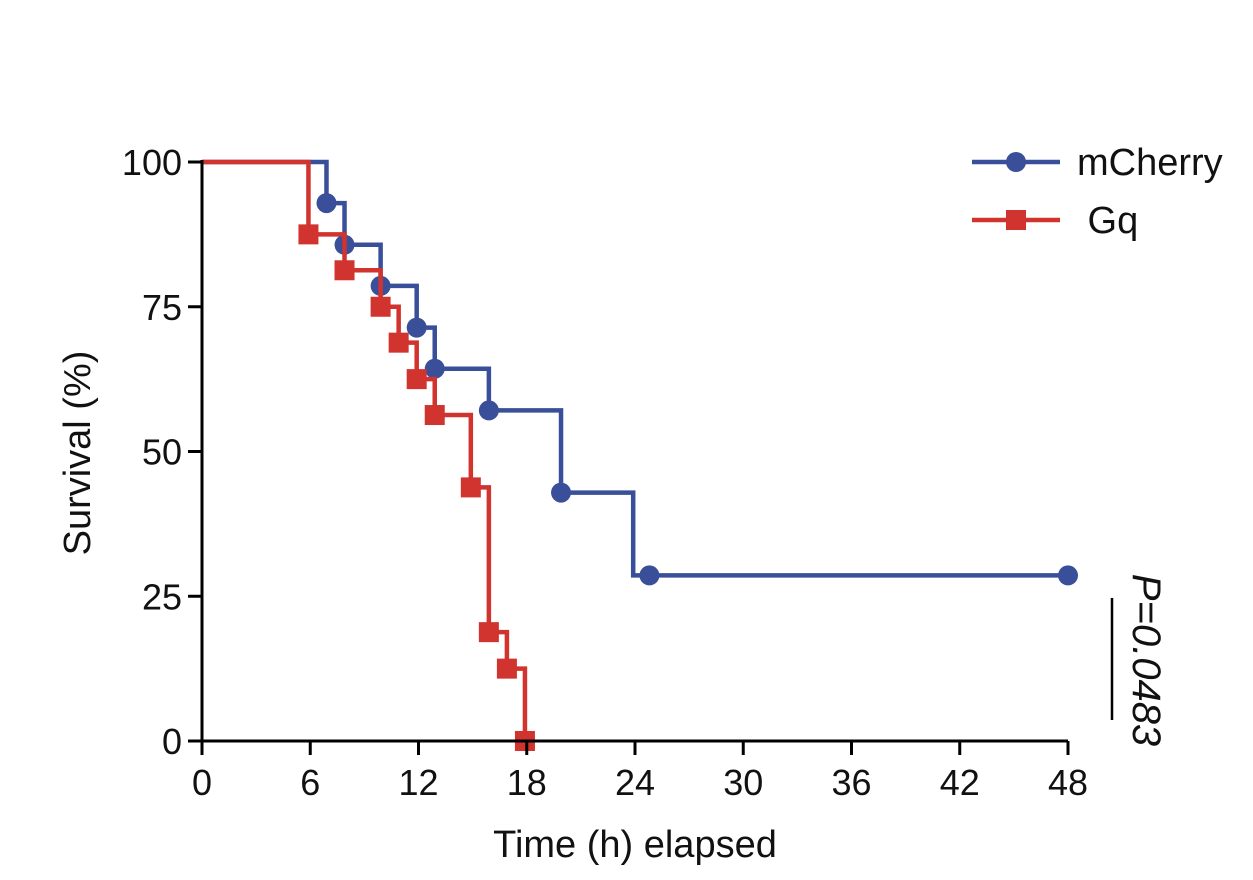 This screenshot has height=880, width=1253. I want to click on x-tick-label: 6, so click(310, 782).